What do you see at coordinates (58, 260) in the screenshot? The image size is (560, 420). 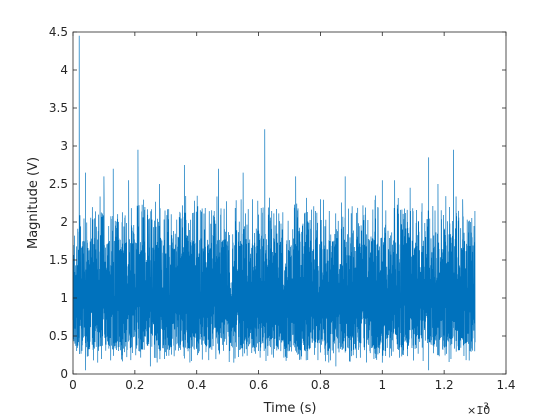 I see `y-tick-label: 1.5` at bounding box center [58, 260].